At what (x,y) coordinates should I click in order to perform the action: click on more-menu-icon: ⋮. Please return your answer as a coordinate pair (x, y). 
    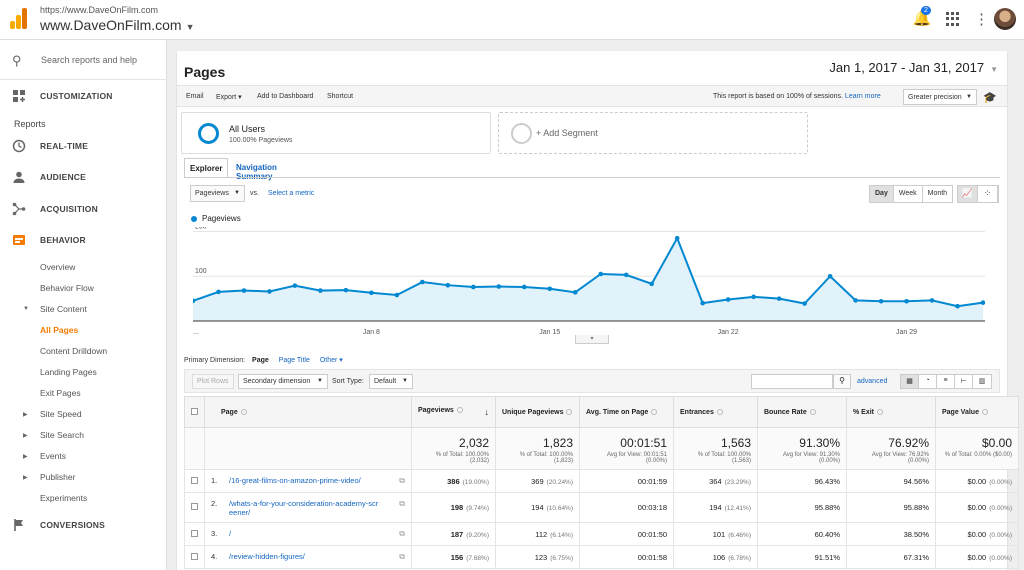
    Looking at the image, I should click on (981, 19).